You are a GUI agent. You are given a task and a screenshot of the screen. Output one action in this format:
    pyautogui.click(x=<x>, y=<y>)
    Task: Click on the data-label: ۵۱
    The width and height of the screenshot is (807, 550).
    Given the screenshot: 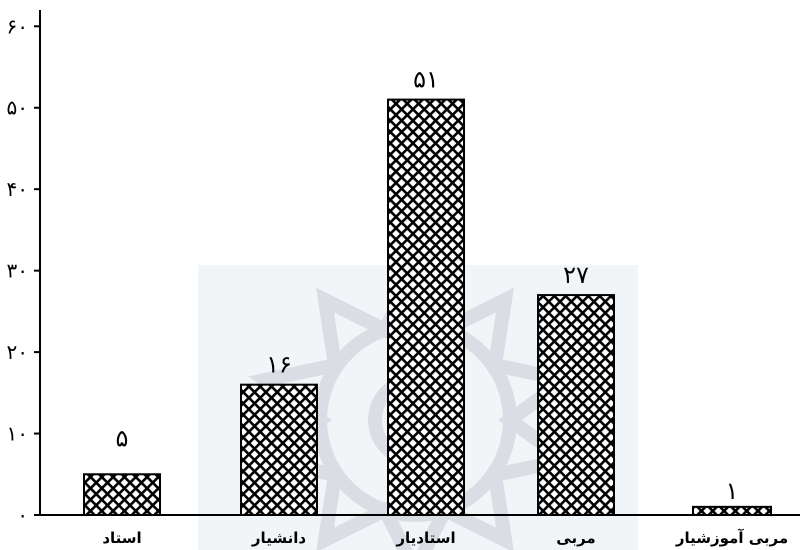 What is the action you would take?
    pyautogui.click(x=426, y=80)
    